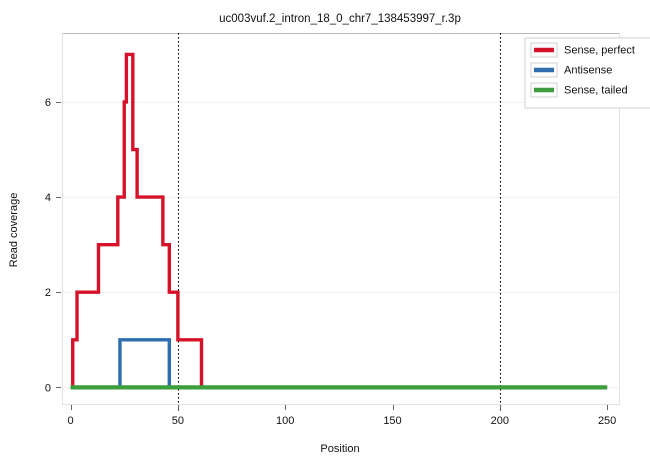  I want to click on x-tick-label-4: 200, so click(500, 421).